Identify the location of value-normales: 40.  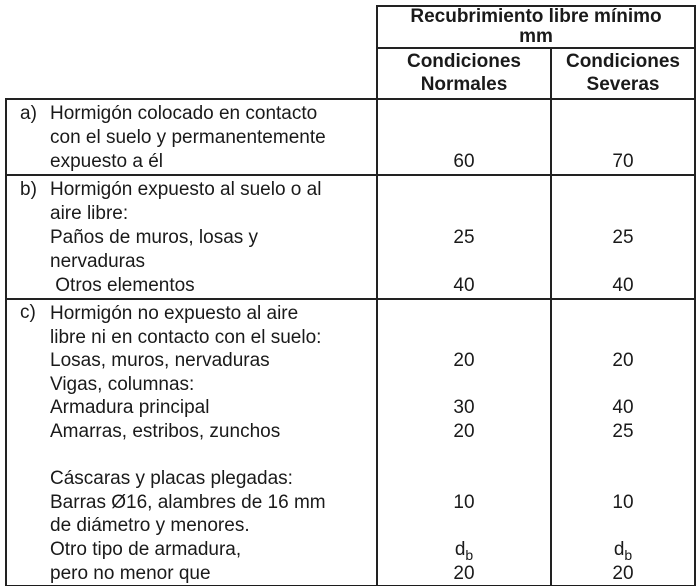
(464, 285).